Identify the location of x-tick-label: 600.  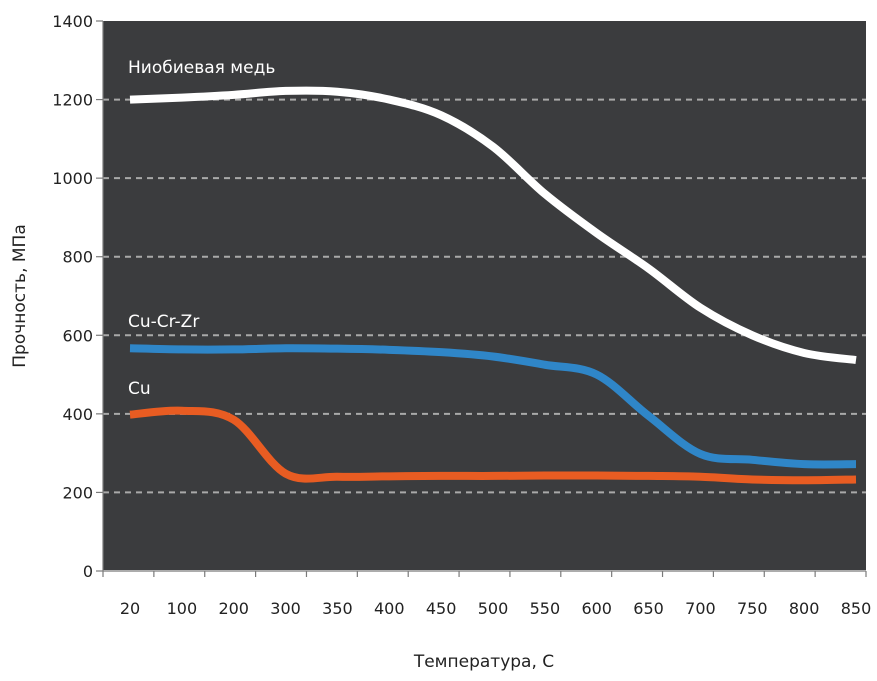
(596, 608).